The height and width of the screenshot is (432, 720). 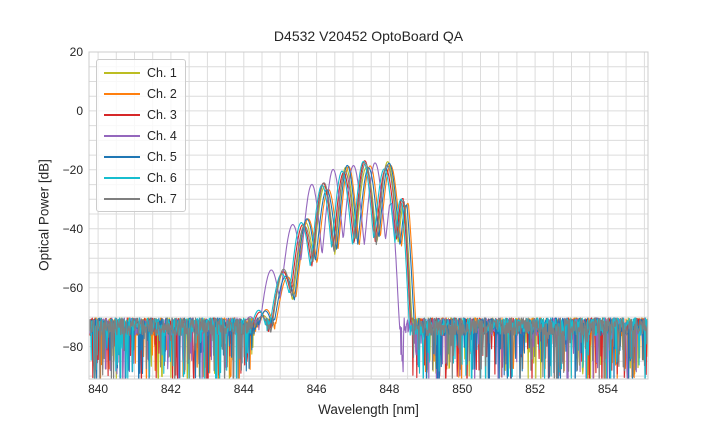 I want to click on legend-box: Ch. 1 Ch. 2 Ch. 3 Ch. 4 Ch. 5 Ch. 6 Ch. 7, so click(x=141, y=135).